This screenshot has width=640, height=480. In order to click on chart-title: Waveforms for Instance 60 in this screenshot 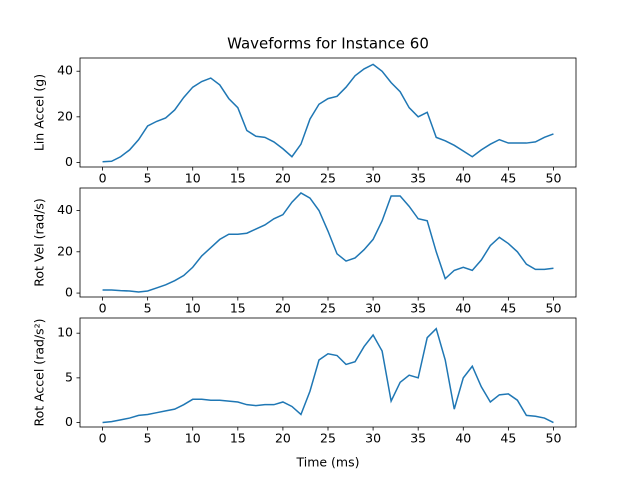, I will do `click(328, 44)`.